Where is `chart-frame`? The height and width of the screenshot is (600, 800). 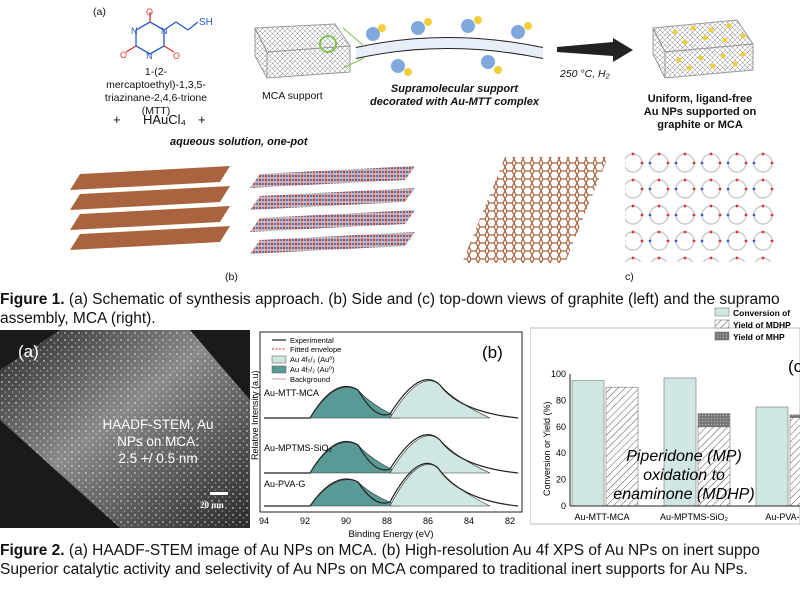
chart-frame is located at coordinates (665, 426).